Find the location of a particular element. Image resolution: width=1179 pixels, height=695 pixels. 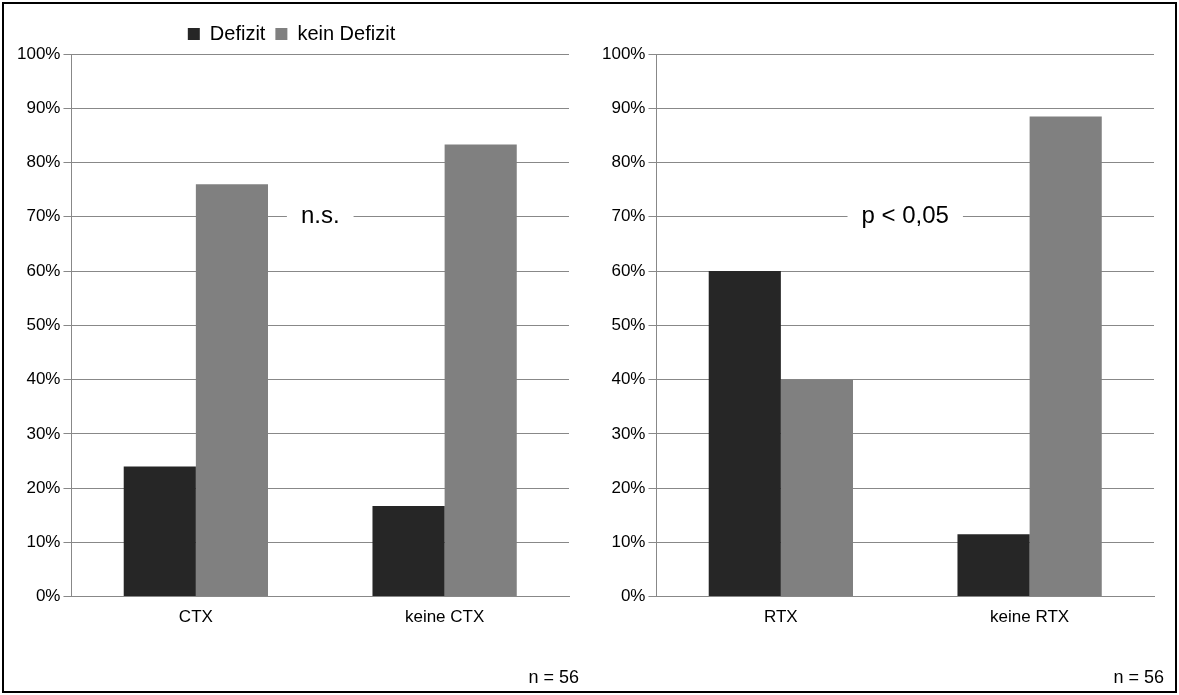

x-tick-label: keine RTX is located at coordinates (1030, 617).